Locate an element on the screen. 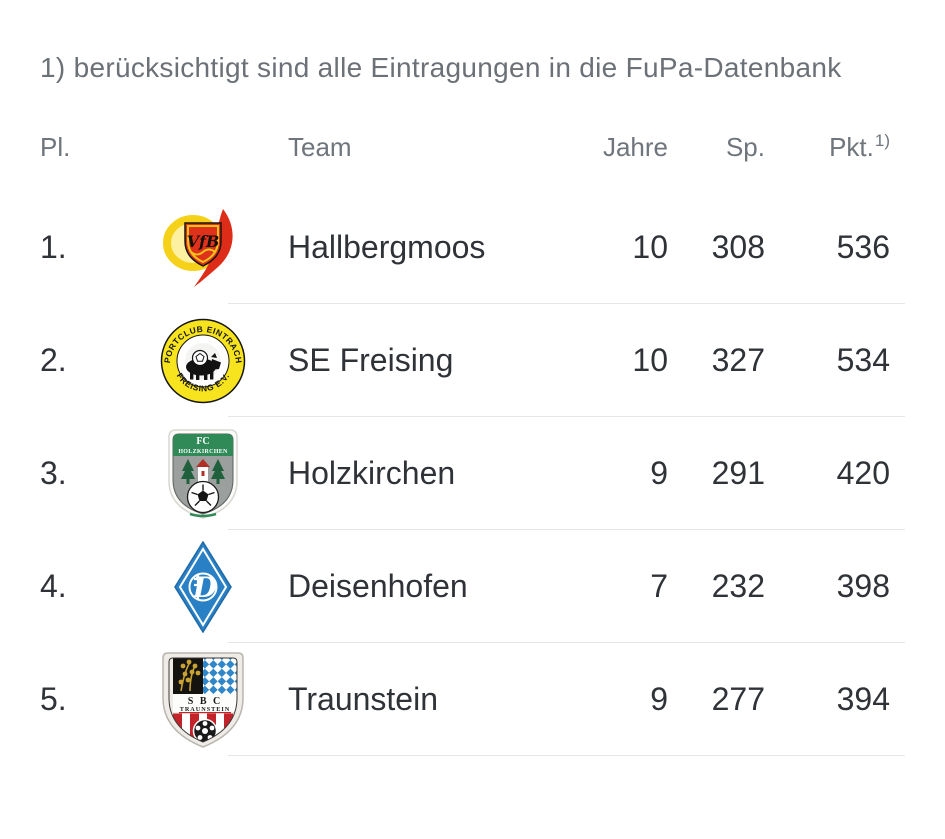 The height and width of the screenshot is (839, 945). holzkirchen-fc-text: FC is located at coordinates (202, 441).